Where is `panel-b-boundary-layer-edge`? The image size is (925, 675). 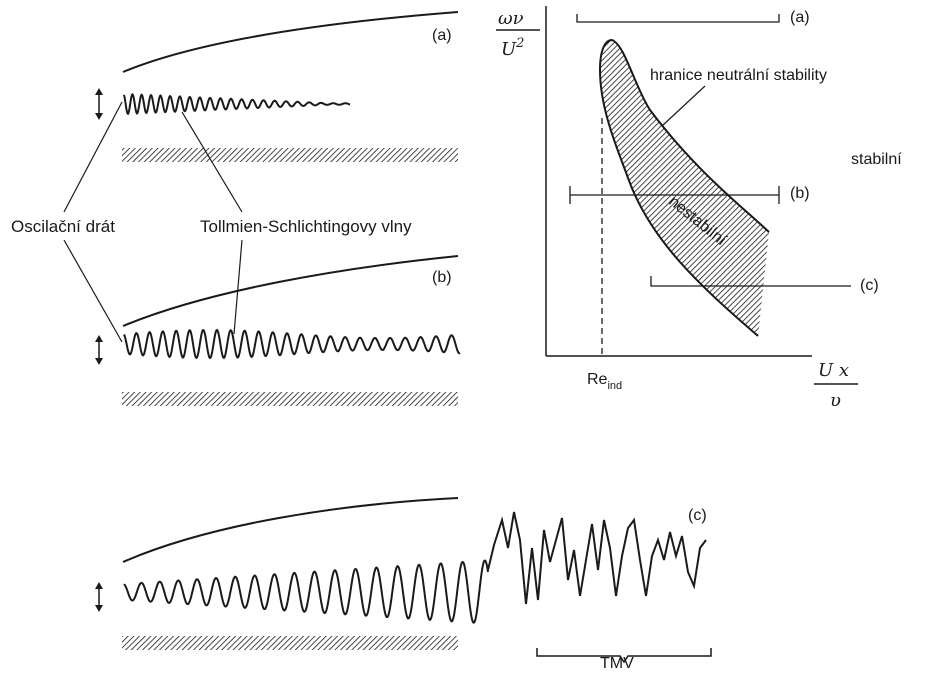 panel-b-boundary-layer-edge is located at coordinates (290, 291).